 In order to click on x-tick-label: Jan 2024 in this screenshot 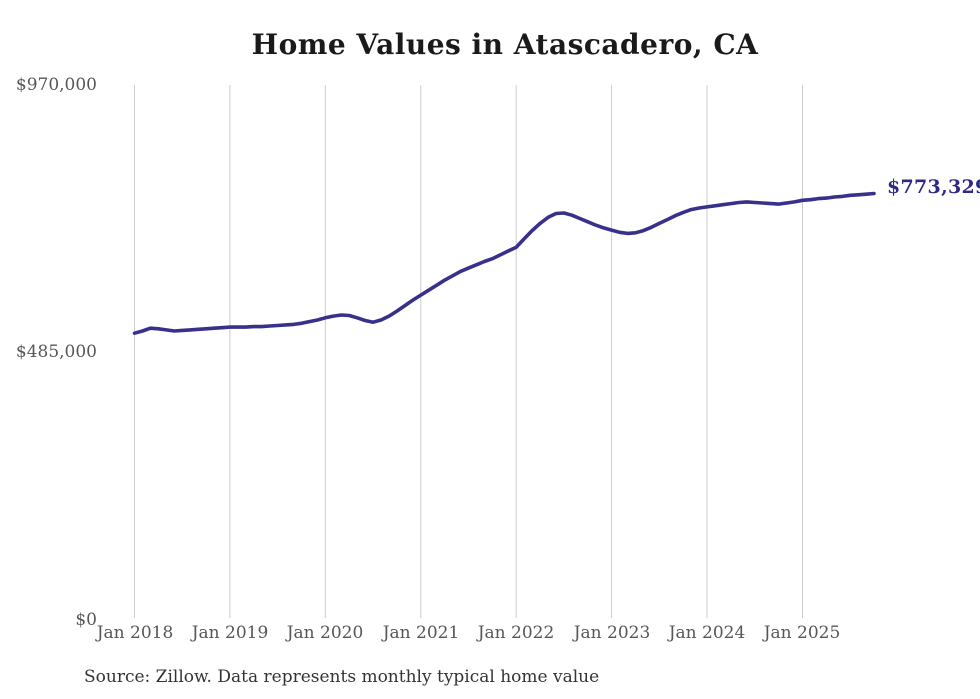, I will do `click(707, 633)`.